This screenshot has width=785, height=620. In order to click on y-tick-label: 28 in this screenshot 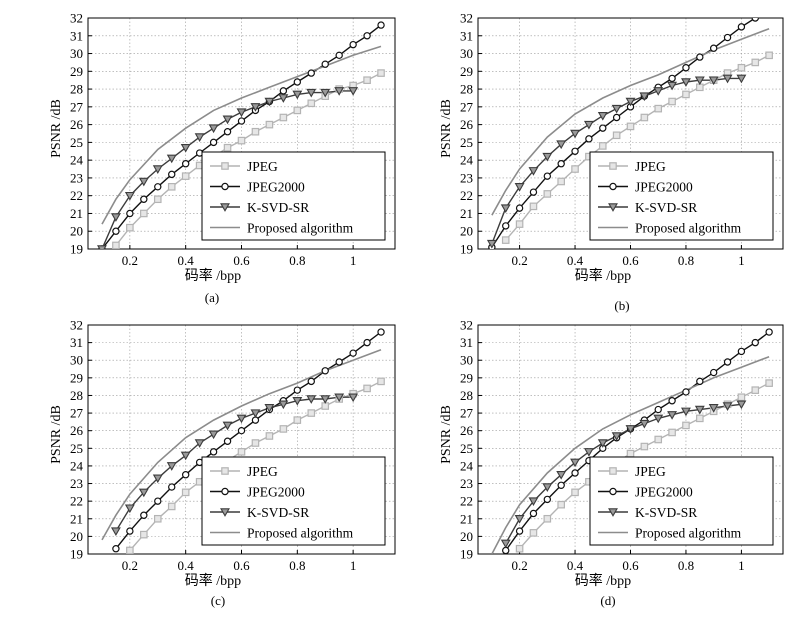, I will do `click(76, 89)`.